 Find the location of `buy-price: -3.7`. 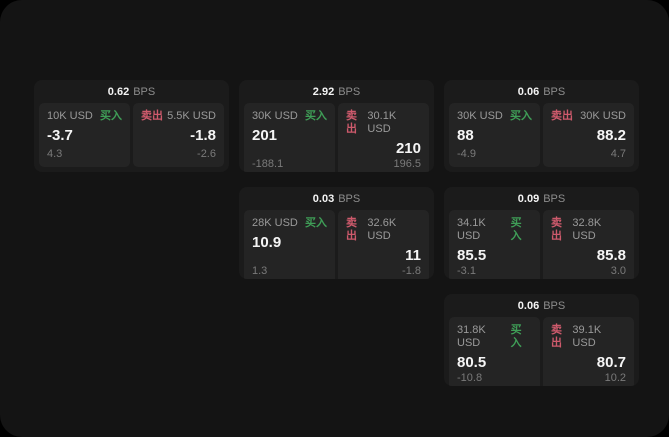

buy-price: -3.7 is located at coordinates (60, 135).